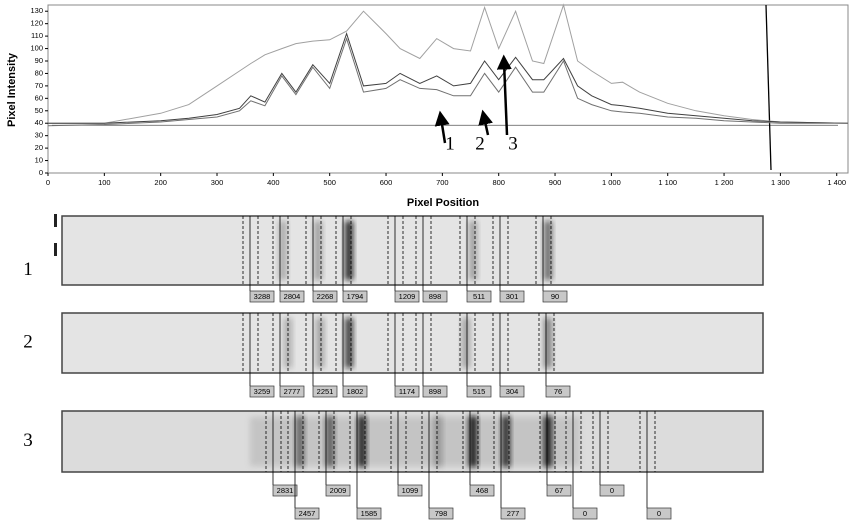 The width and height of the screenshot is (855, 525). Describe the element at coordinates (39, 135) in the screenshot. I see `y-tick-label: 30` at that location.